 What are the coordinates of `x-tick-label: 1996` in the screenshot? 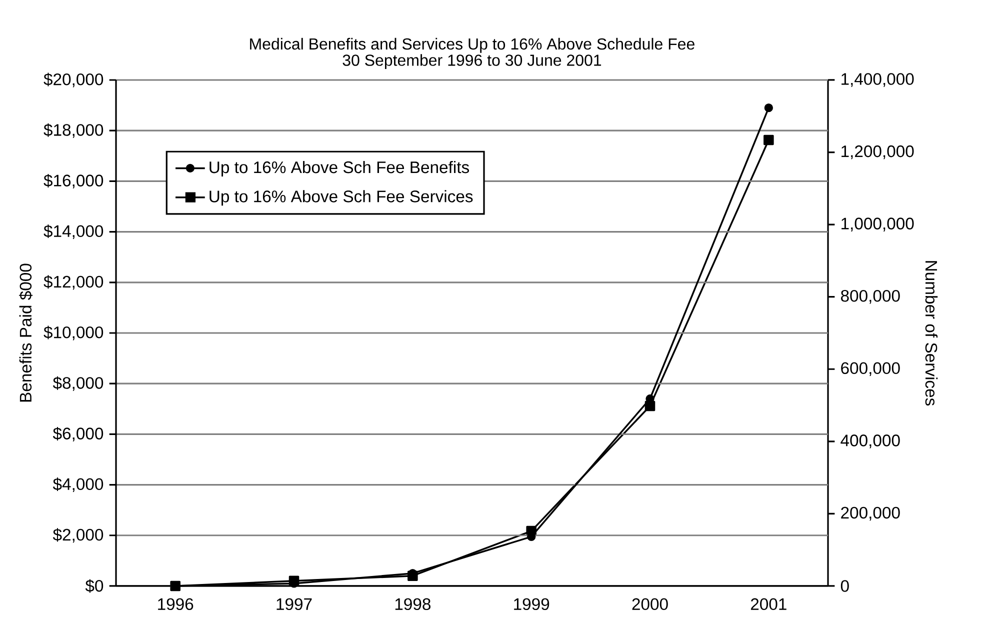 It's located at (176, 604).